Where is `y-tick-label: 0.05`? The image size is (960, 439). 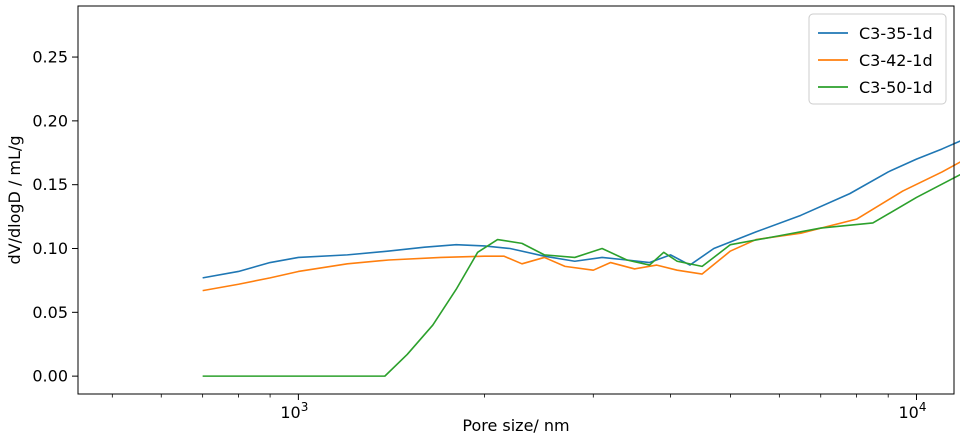
y-tick-label: 0.05 is located at coordinates (50, 312).